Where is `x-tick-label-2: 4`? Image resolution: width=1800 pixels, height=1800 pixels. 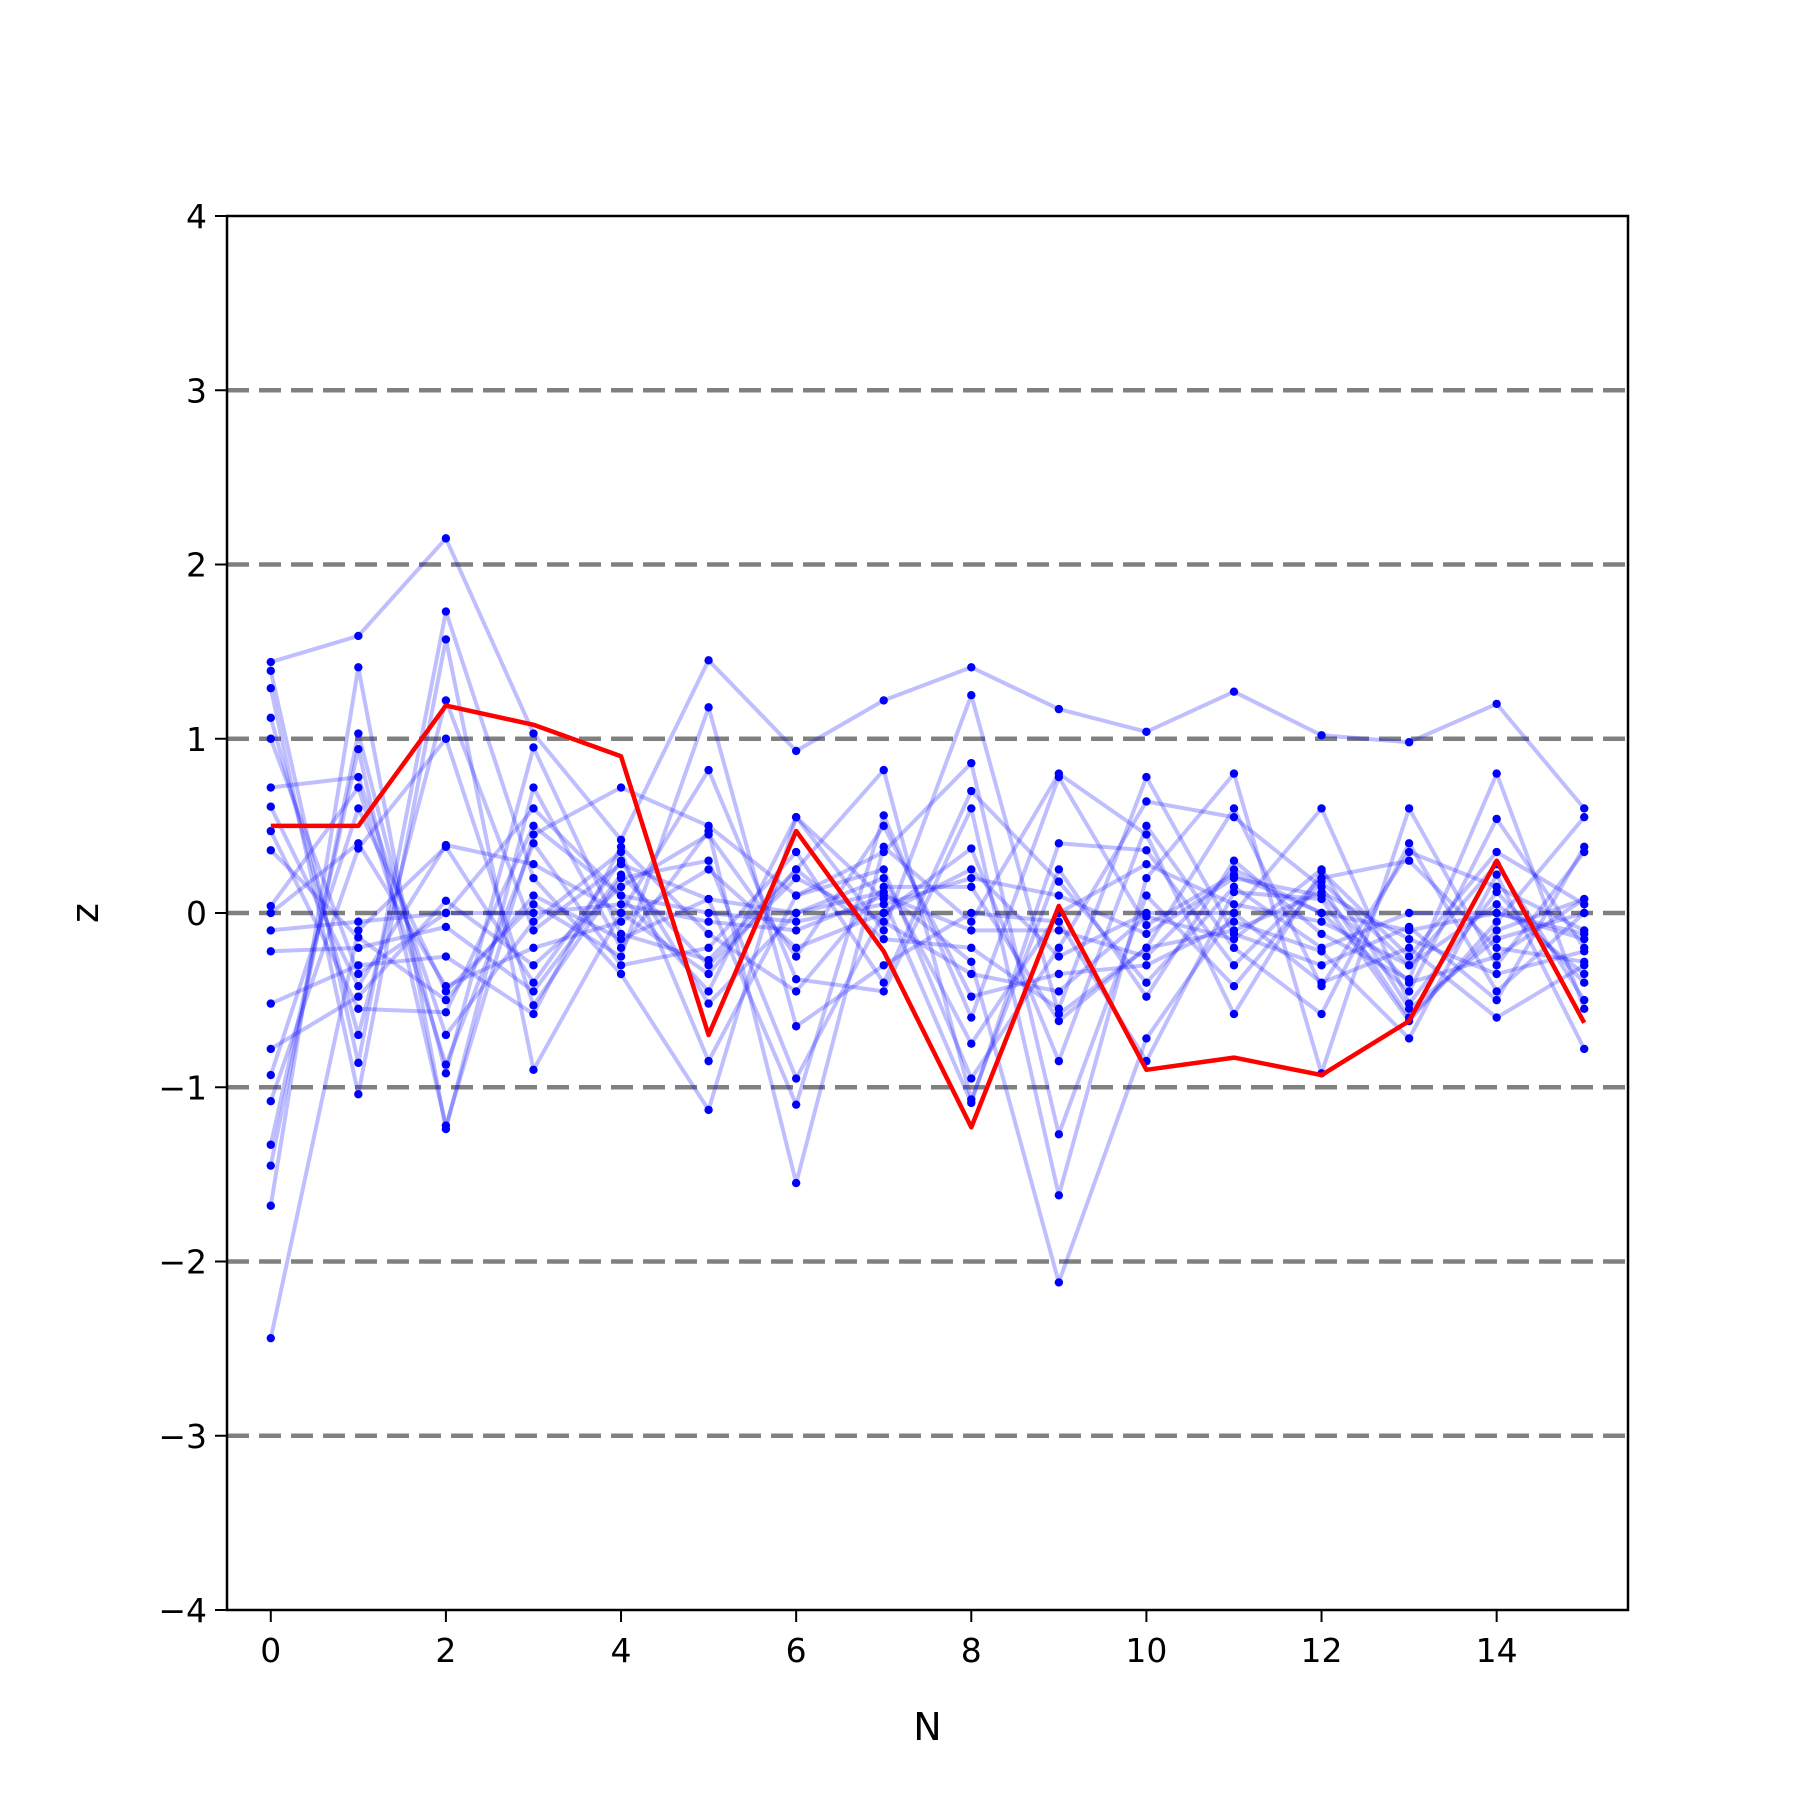 x-tick-label-2: 4 is located at coordinates (621, 1650).